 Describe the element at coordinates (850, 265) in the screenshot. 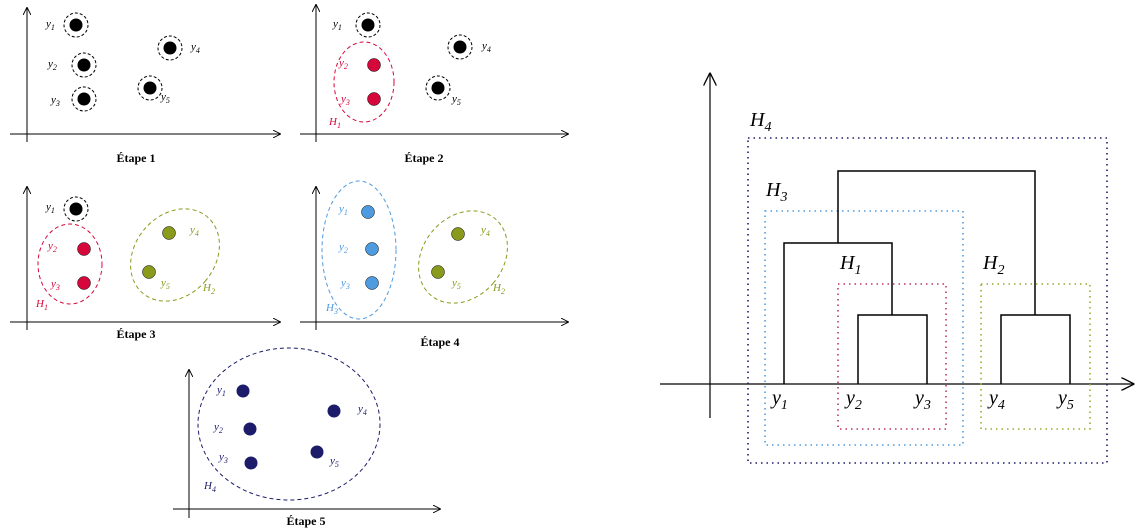

I see `dendro-label-H1: H1` at that location.